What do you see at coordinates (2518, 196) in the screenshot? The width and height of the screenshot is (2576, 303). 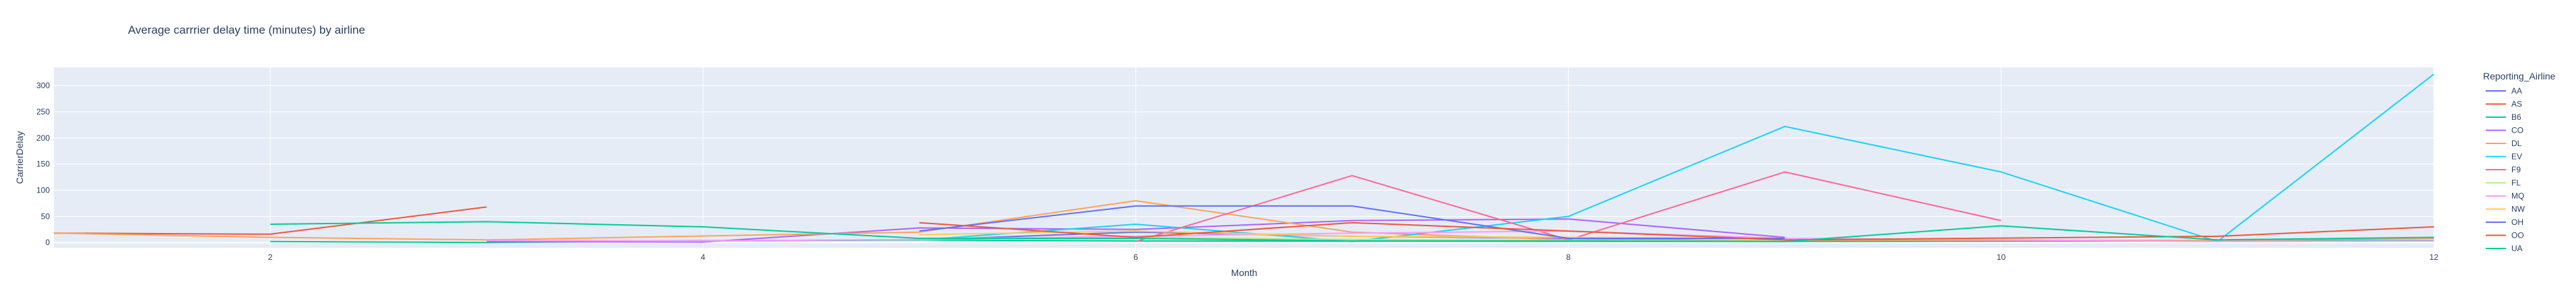 I see `legend-label-mq: MQ` at bounding box center [2518, 196].